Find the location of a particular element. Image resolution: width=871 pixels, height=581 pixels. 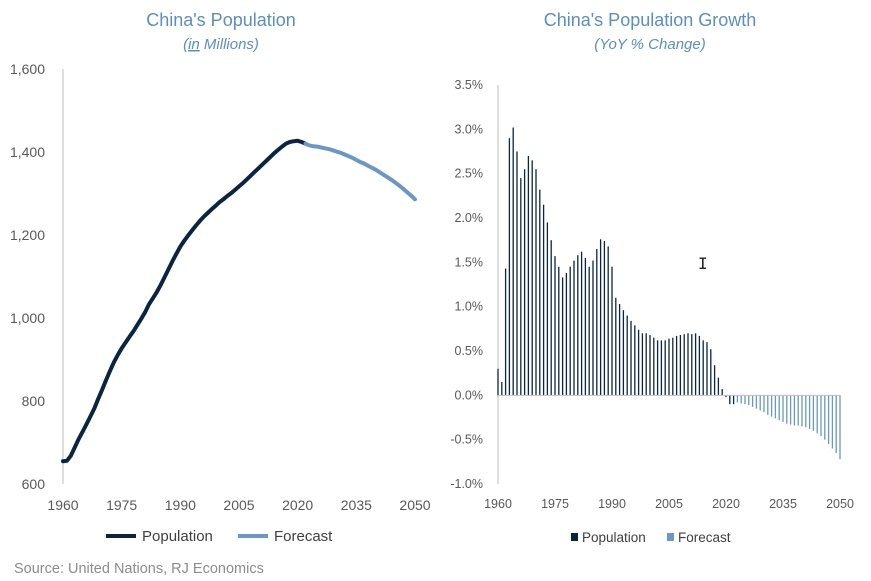

population-x-ticks: 1960 1975 1990 2005 2020 2035 2050 is located at coordinates (238, 505).